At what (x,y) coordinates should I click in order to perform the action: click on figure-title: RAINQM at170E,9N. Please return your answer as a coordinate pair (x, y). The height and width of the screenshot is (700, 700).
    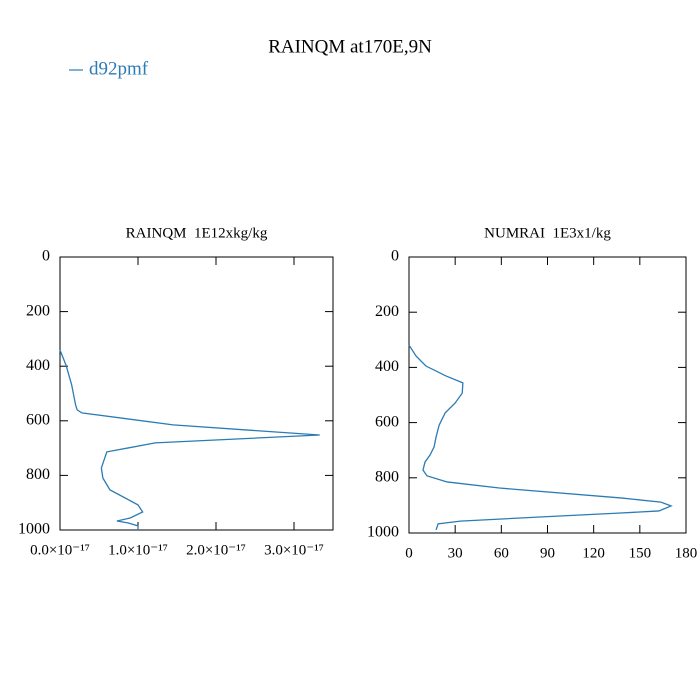
    Looking at the image, I should click on (350, 46).